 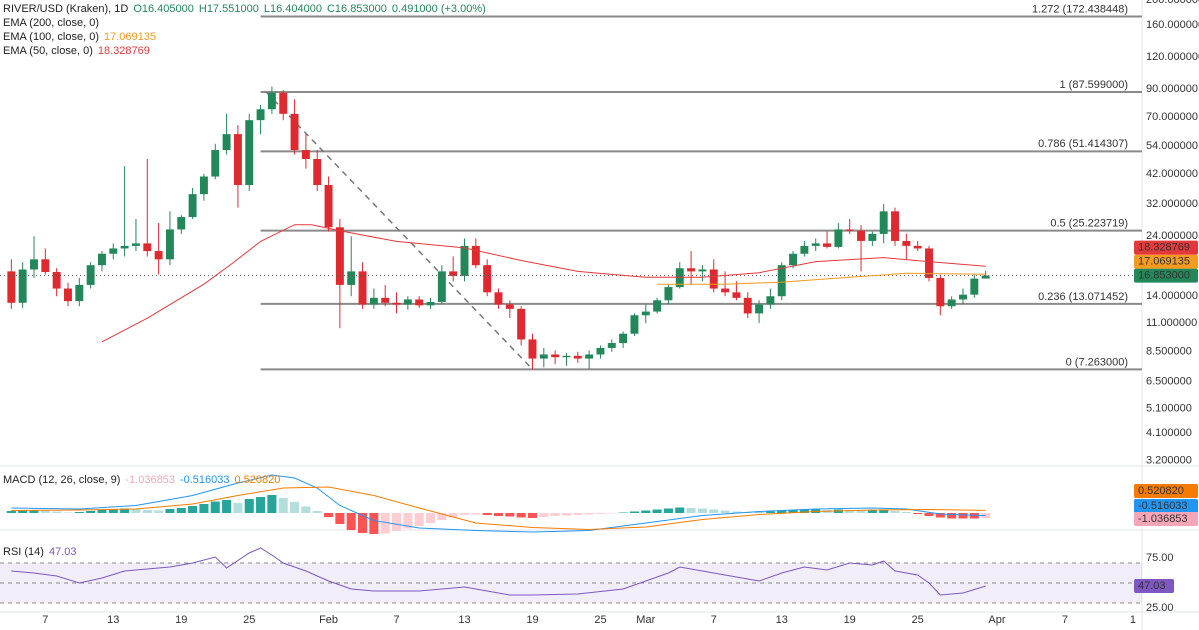 I want to click on pane-title: RSI (14), so click(x=23, y=552).